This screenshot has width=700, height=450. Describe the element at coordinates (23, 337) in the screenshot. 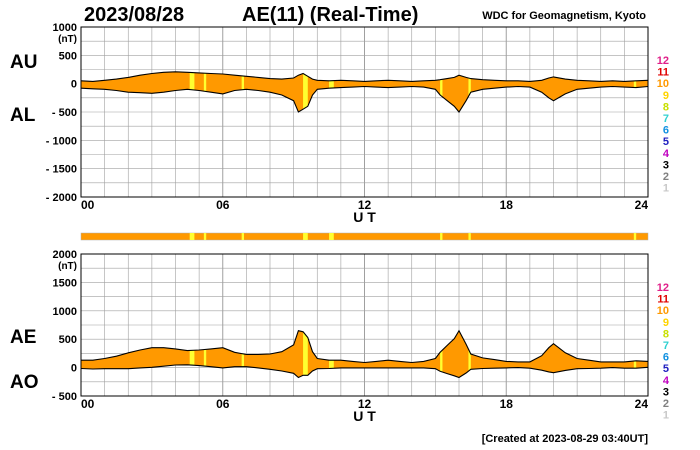

I see `ae-label: AE` at that location.